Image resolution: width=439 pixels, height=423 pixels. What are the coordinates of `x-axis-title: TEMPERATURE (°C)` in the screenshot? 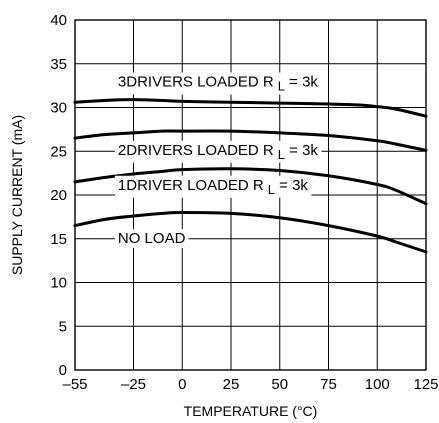 It's located at (251, 411).